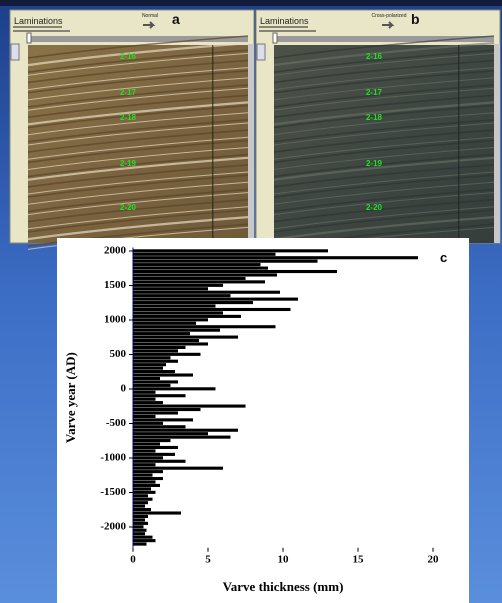  What do you see at coordinates (359, 560) in the screenshot?
I see `x-tick-label: 15` at bounding box center [359, 560].